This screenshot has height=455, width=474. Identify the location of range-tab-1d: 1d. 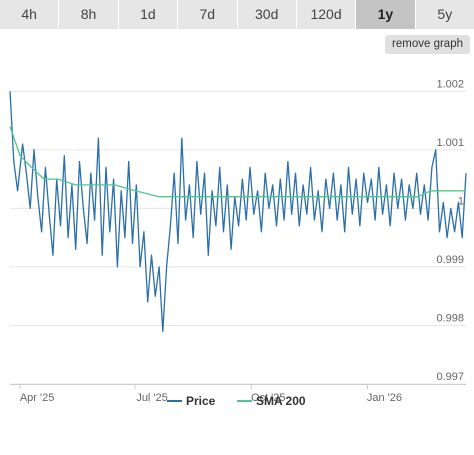
(149, 14).